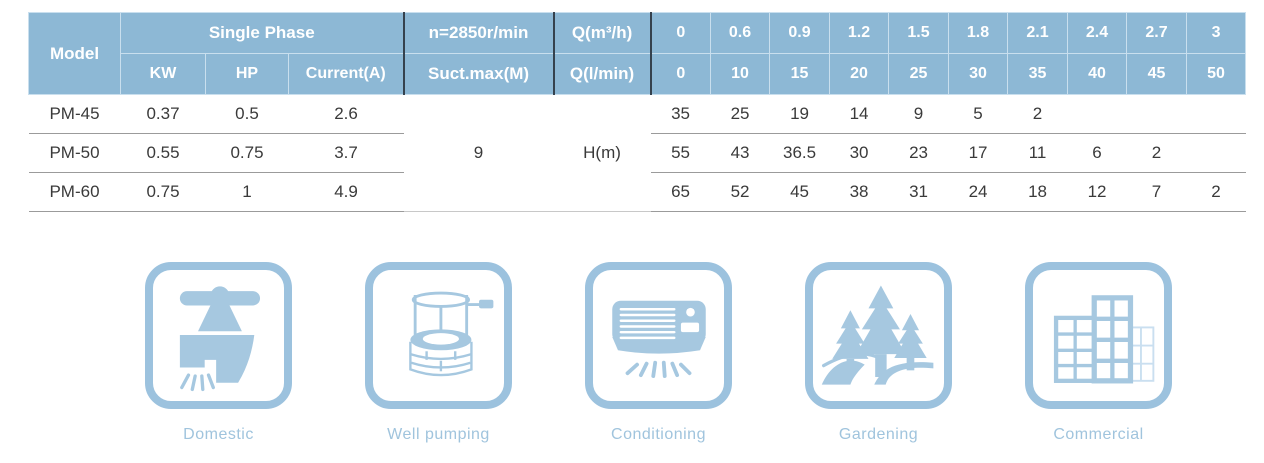  What do you see at coordinates (978, 114) in the screenshot?
I see `cell-head-value: 5` at bounding box center [978, 114].